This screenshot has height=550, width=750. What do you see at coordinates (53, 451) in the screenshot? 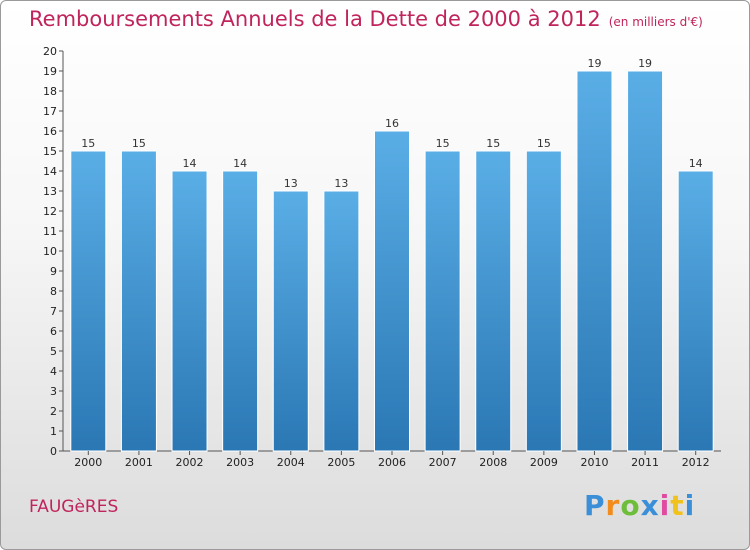
I see `y-tick-label: 0` at bounding box center [53, 451].